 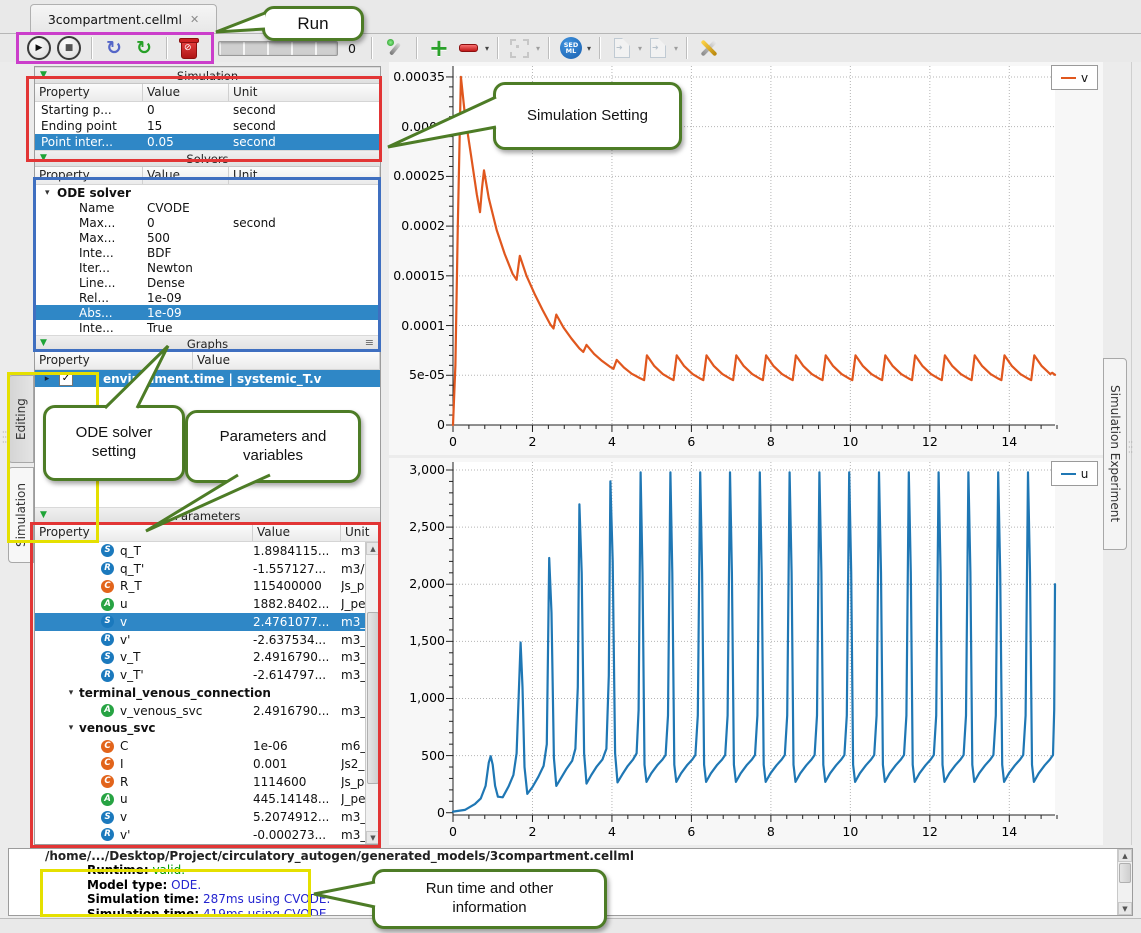 I want to click on graph-row-selected: ▸ ✓ environment.time | systemic_T.v, so click(x=207, y=378).